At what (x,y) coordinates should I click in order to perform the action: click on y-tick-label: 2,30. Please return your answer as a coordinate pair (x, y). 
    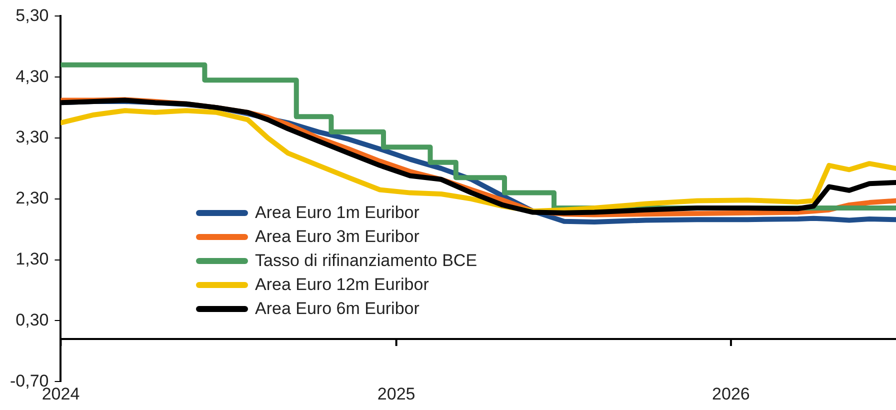
    Looking at the image, I should click on (32, 198).